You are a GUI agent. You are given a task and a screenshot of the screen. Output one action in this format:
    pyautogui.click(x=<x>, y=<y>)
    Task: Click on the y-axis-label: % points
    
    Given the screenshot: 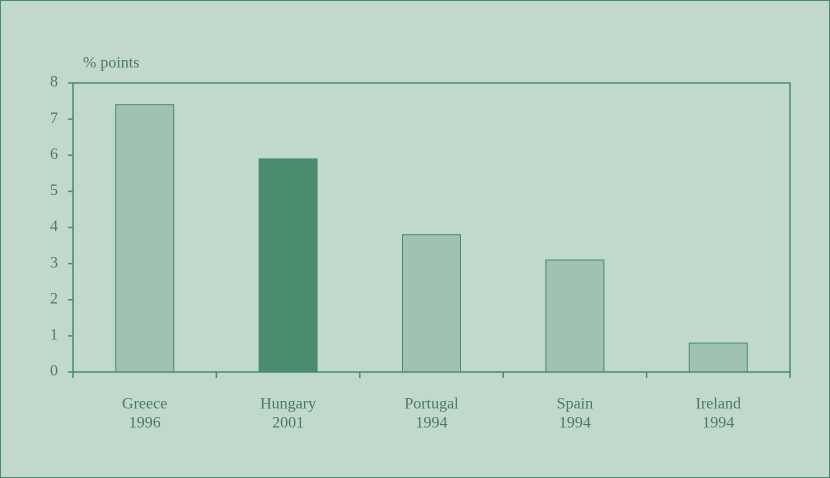 What is the action you would take?
    pyautogui.click(x=111, y=63)
    